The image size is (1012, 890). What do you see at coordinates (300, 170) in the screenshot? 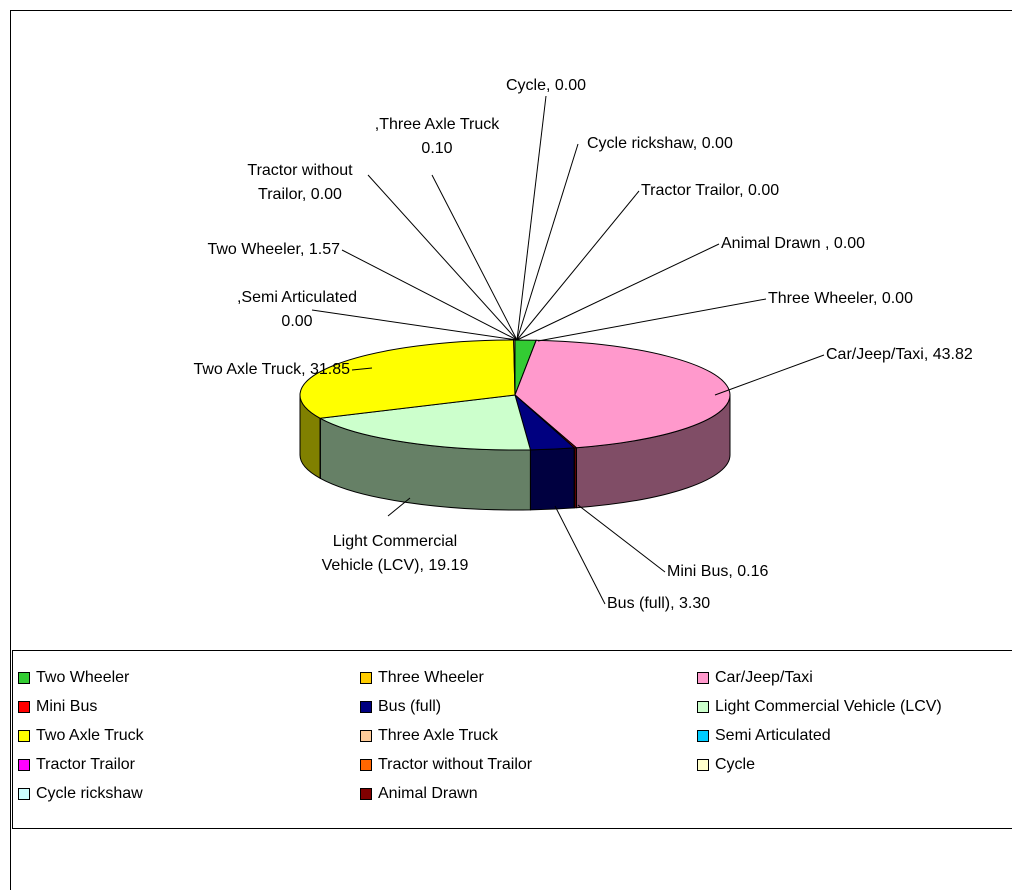
I see `data-label: Tractor without` at bounding box center [300, 170].